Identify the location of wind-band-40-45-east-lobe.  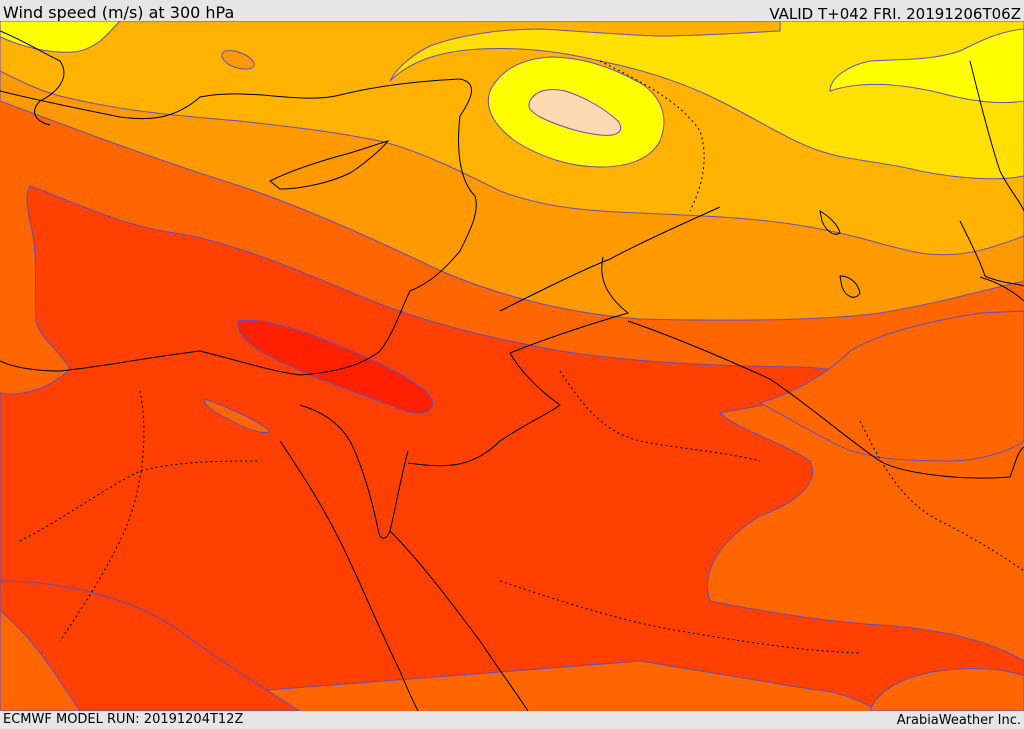
(891, 386).